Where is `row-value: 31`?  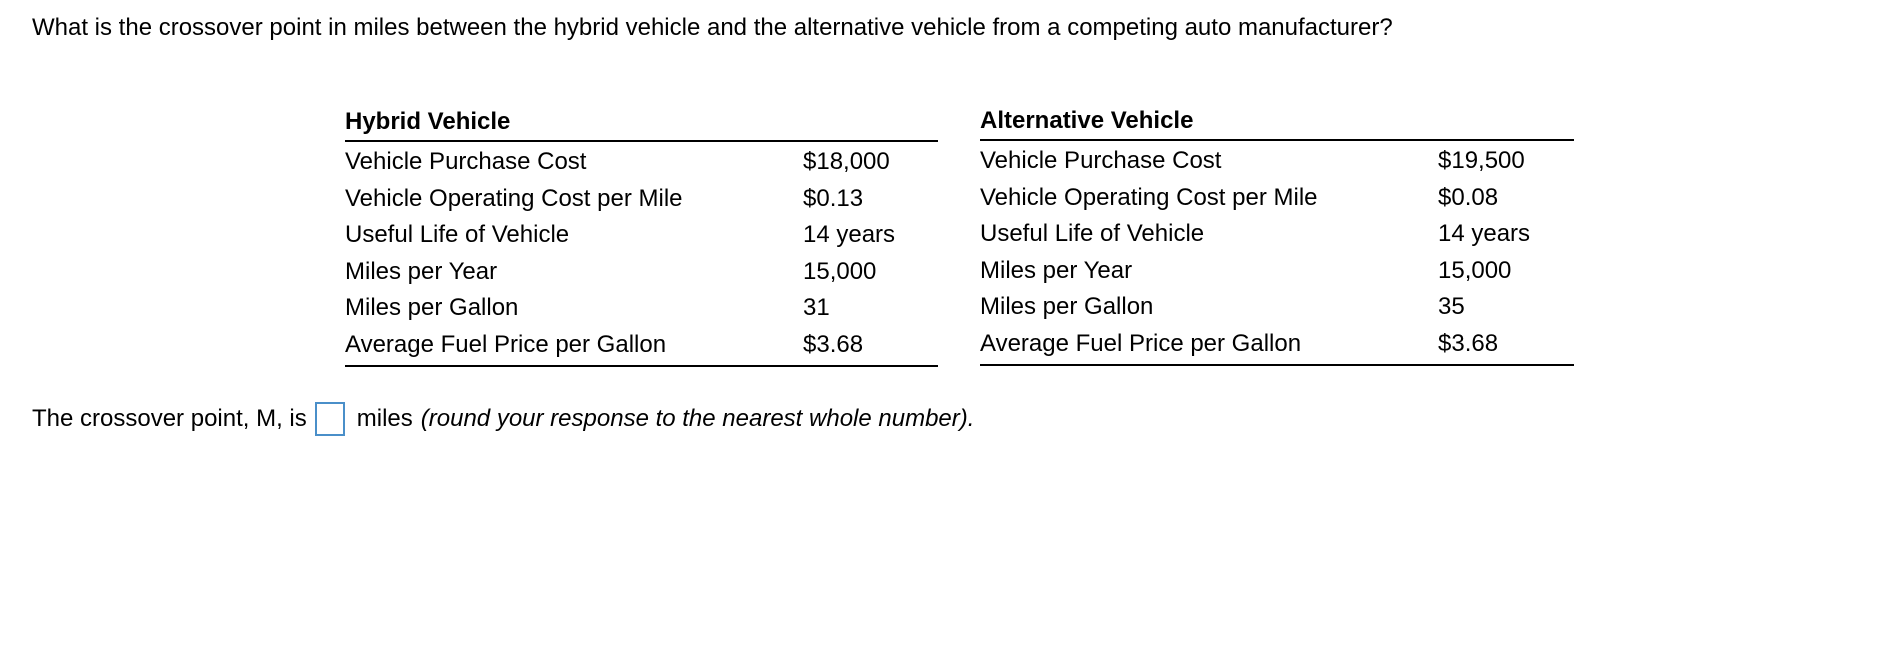 row-value: 31 is located at coordinates (816, 307).